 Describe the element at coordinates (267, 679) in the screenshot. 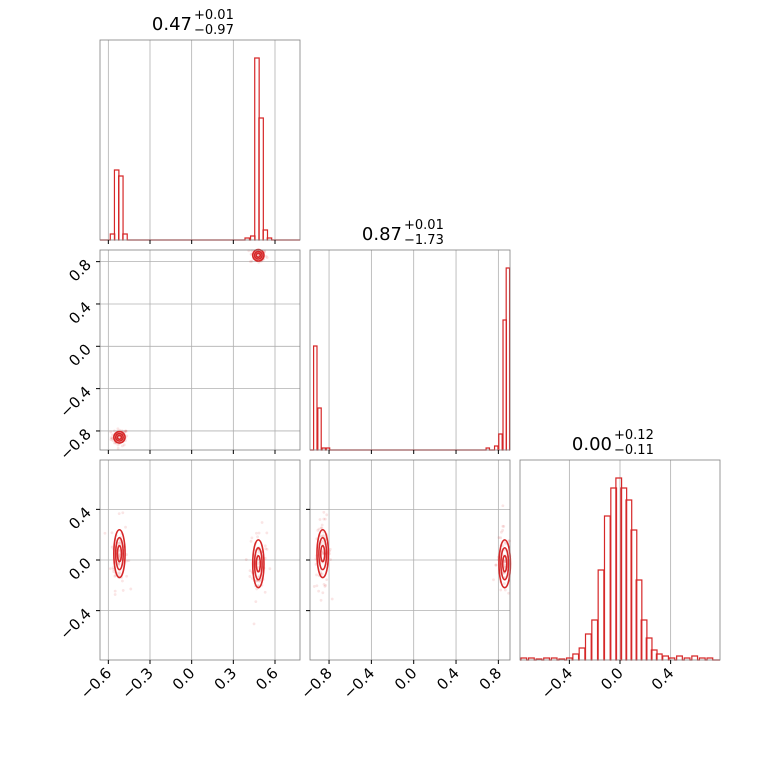

I see `x-tick-label: 0.6` at that location.